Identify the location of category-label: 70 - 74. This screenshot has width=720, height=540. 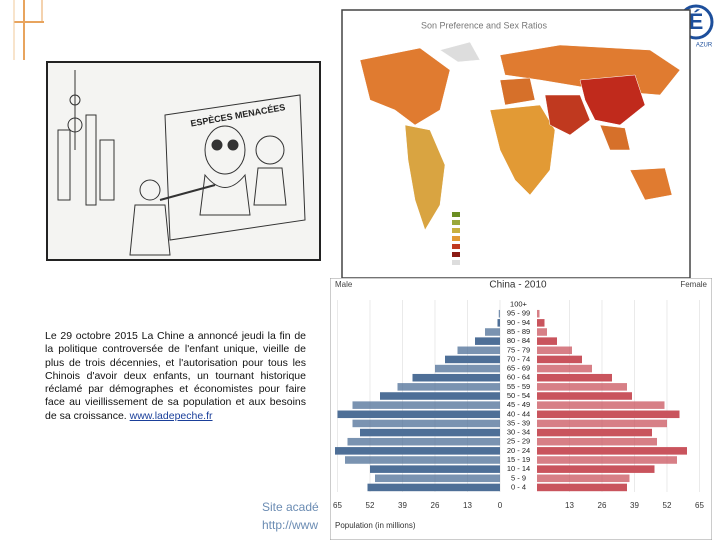
(518, 358).